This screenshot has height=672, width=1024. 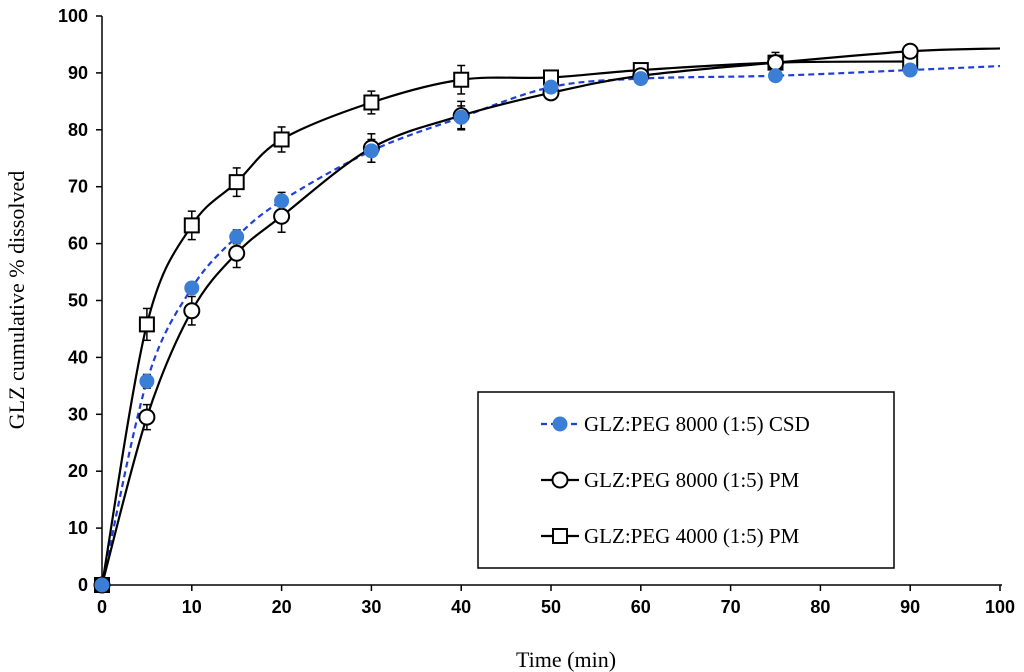 What do you see at coordinates (83, 585) in the screenshot?
I see `y-tick-label: 0` at bounding box center [83, 585].